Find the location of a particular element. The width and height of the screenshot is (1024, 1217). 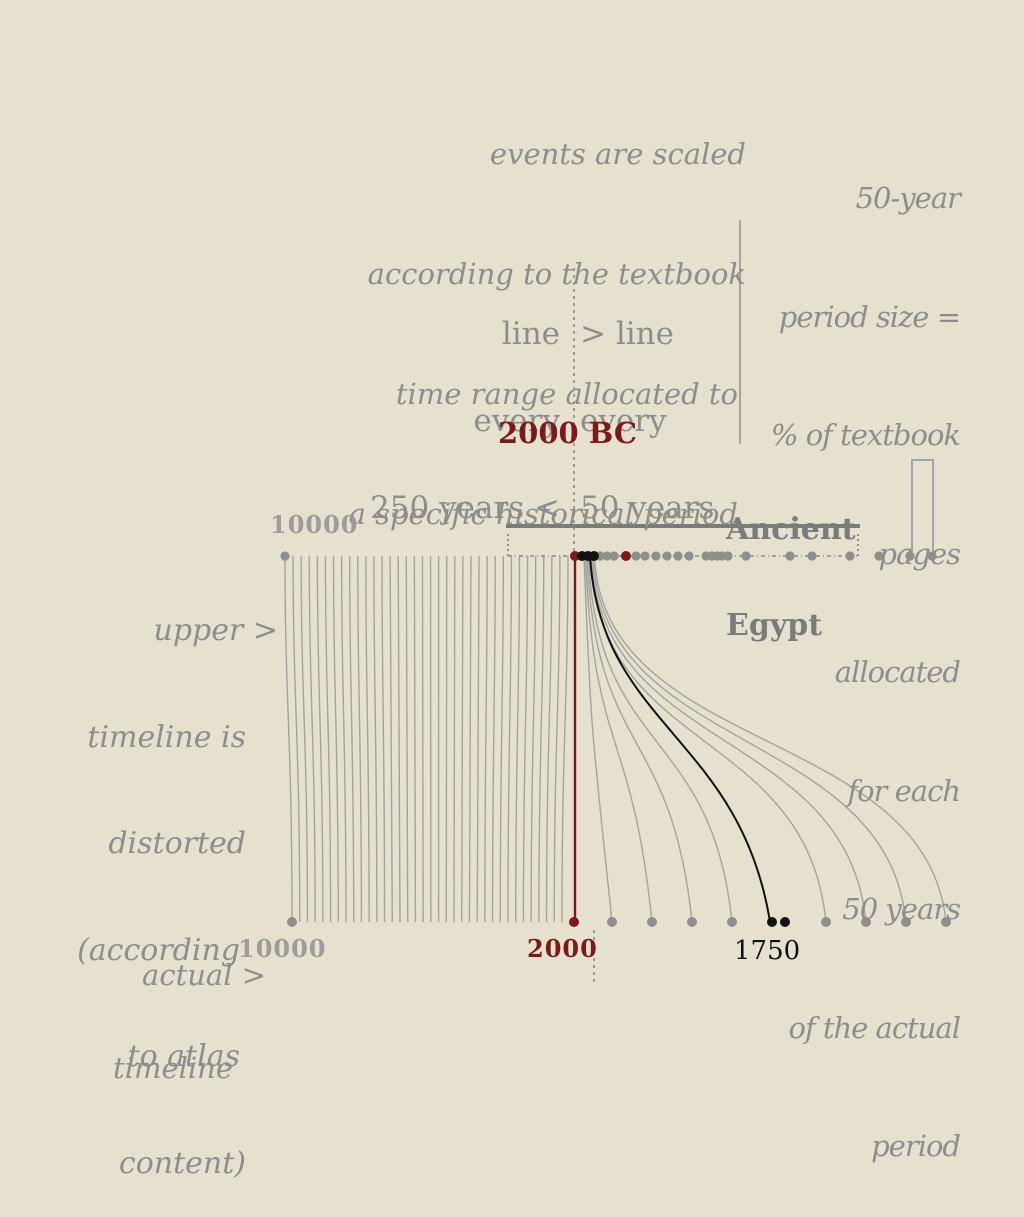

period-note-line-1: 50-year is located at coordinates (860, 199).